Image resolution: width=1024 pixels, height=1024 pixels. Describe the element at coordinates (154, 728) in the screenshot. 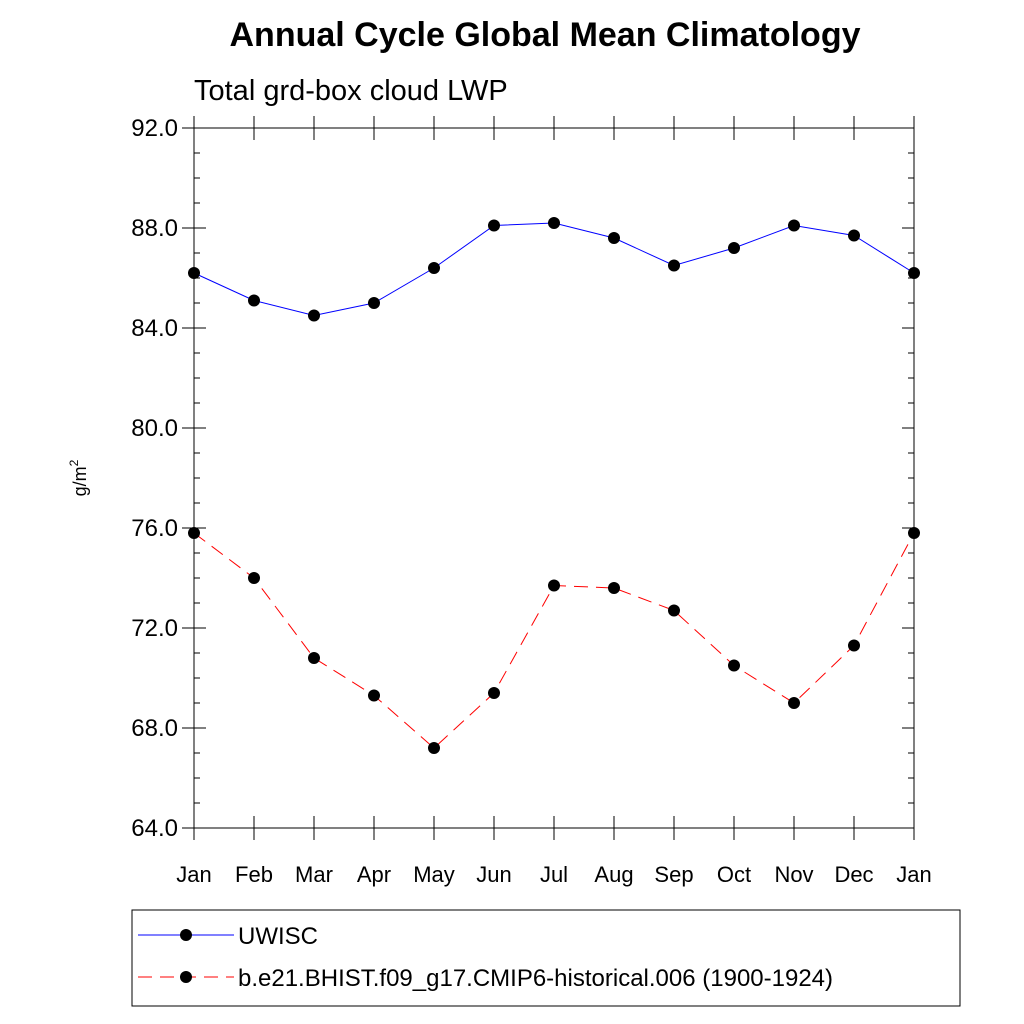

I see `y-tick-label: 68.0` at that location.